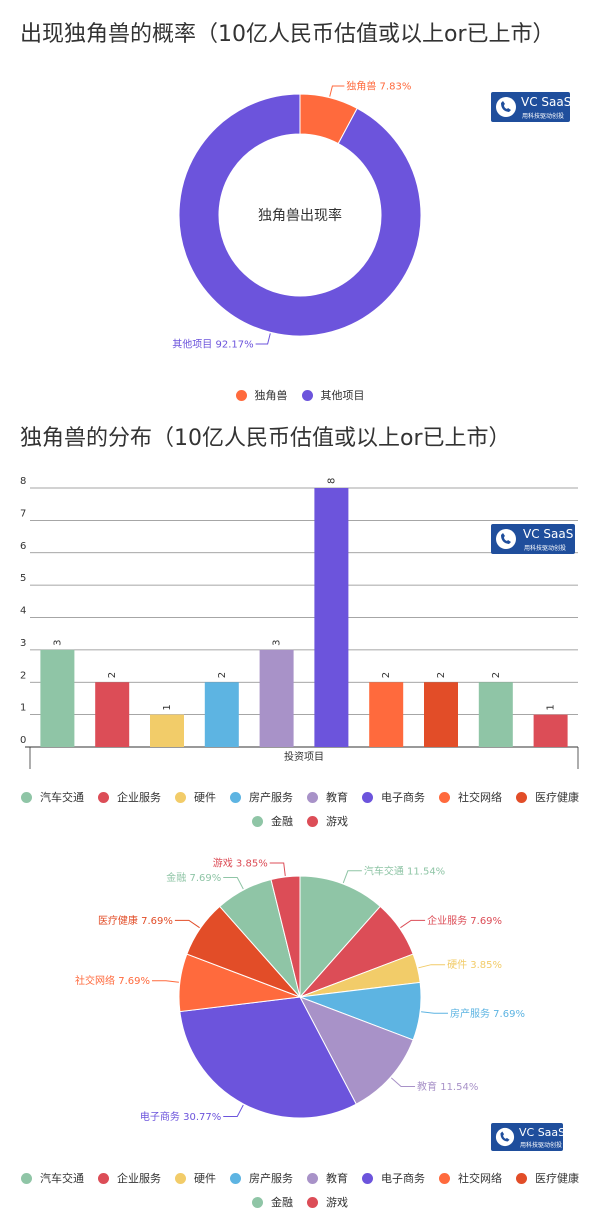 The height and width of the screenshot is (1224, 600). Describe the element at coordinates (474, 965) in the screenshot. I see `slice-label: 硬件 3.85%` at that location.